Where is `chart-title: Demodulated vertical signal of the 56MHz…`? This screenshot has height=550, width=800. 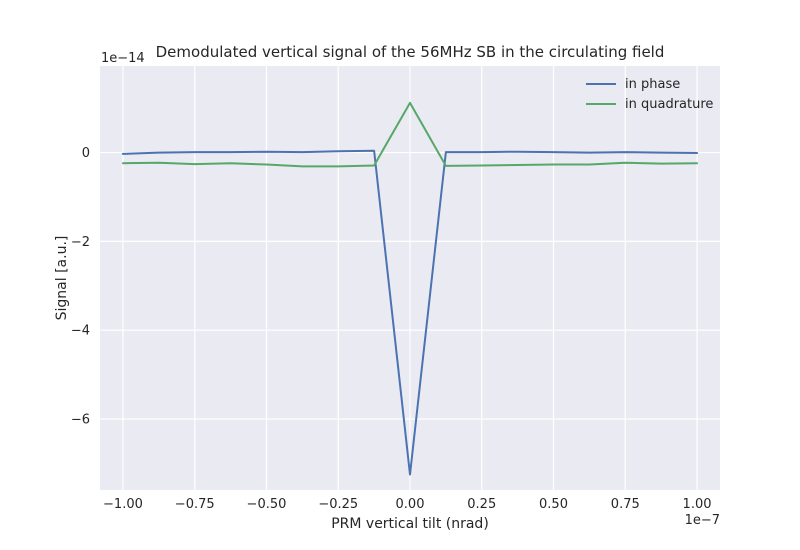
chart-title: Demodulated vertical signal of the 56MHz… is located at coordinates (410, 52).